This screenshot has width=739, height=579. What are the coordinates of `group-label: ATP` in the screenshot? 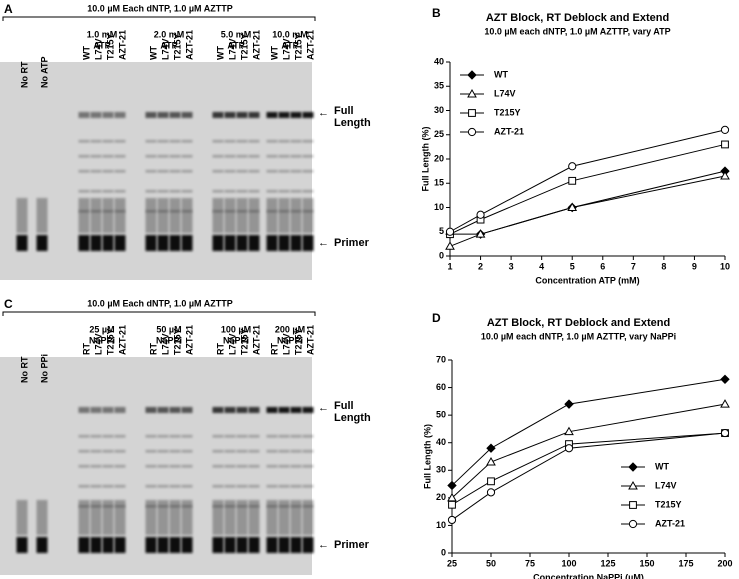 It's located at (101, 45).